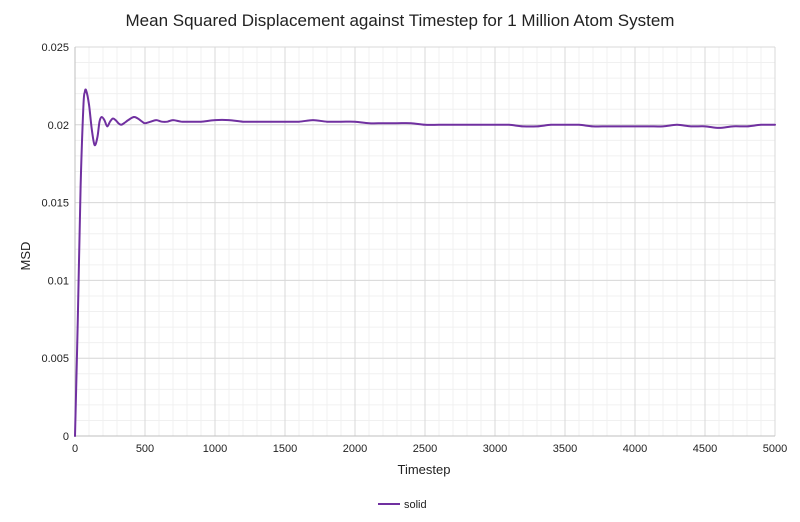 Image resolution: width=800 pixels, height=522 pixels. I want to click on x-tick-label: 2000, so click(355, 449).